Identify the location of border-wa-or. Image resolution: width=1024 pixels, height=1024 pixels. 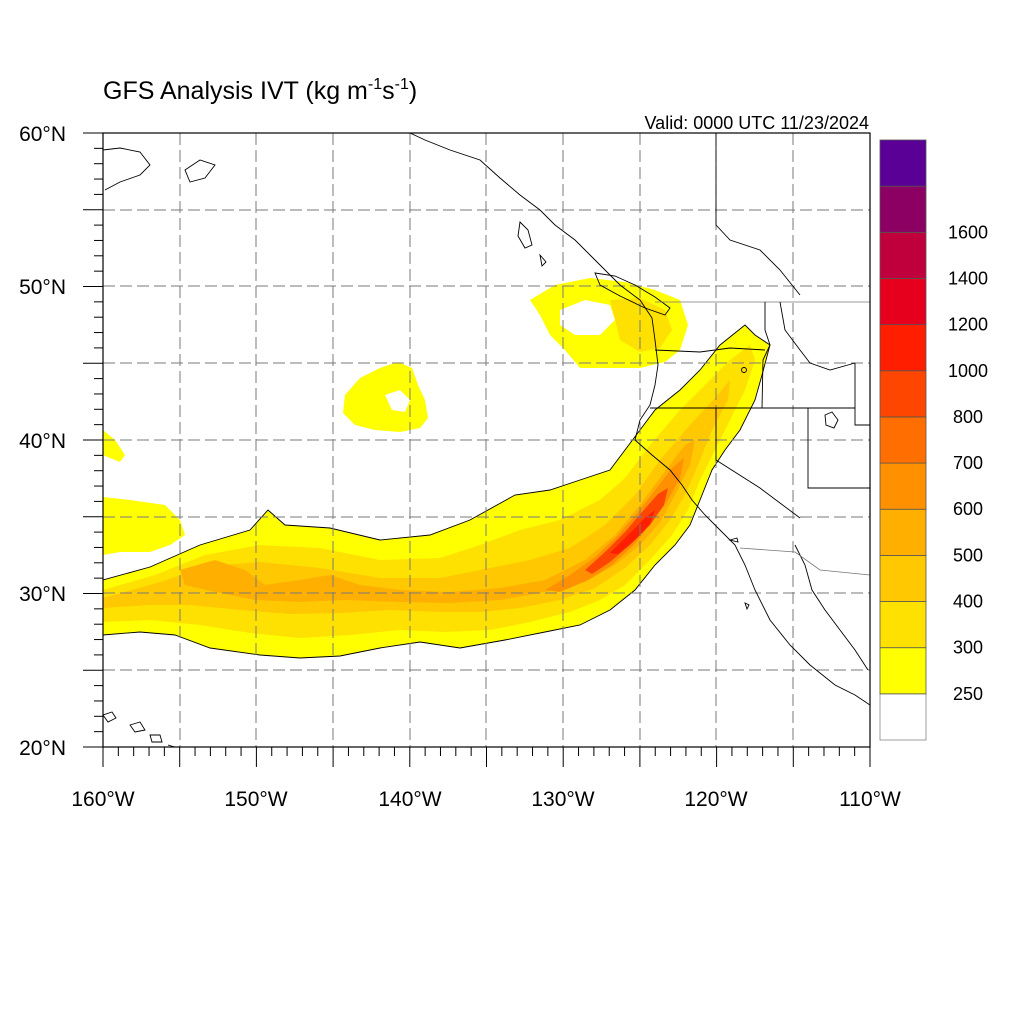
(710, 350).